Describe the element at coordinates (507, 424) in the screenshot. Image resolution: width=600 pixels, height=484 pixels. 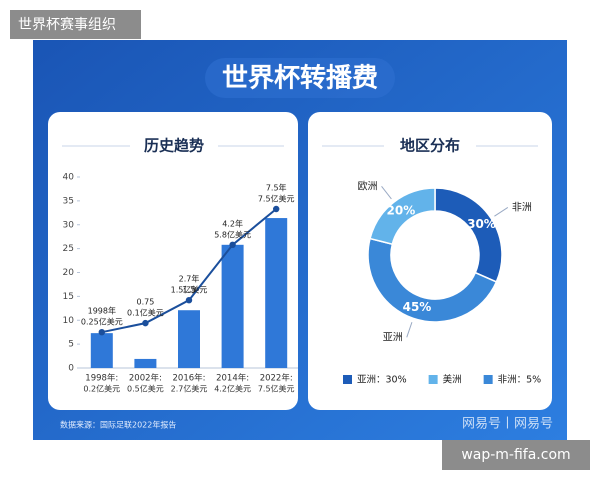
I see `brand-watermark: 网易号丨网易号` at that location.